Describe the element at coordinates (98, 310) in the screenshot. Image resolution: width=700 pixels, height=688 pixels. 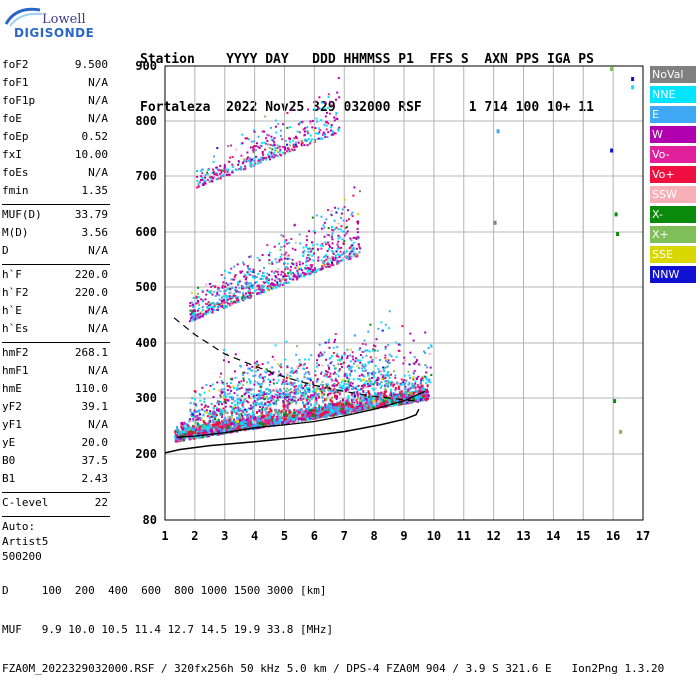
I see `param-value: N/A` at that location.